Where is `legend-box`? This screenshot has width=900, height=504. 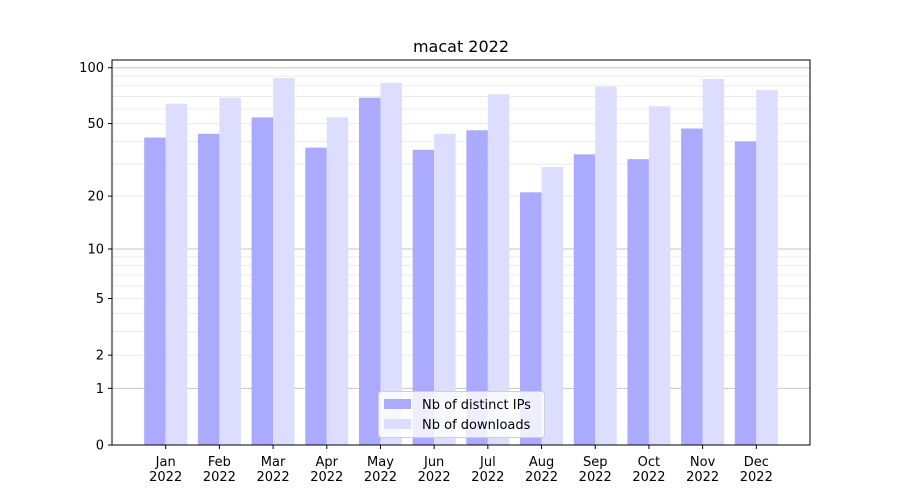 legend-box is located at coordinates (461, 414).